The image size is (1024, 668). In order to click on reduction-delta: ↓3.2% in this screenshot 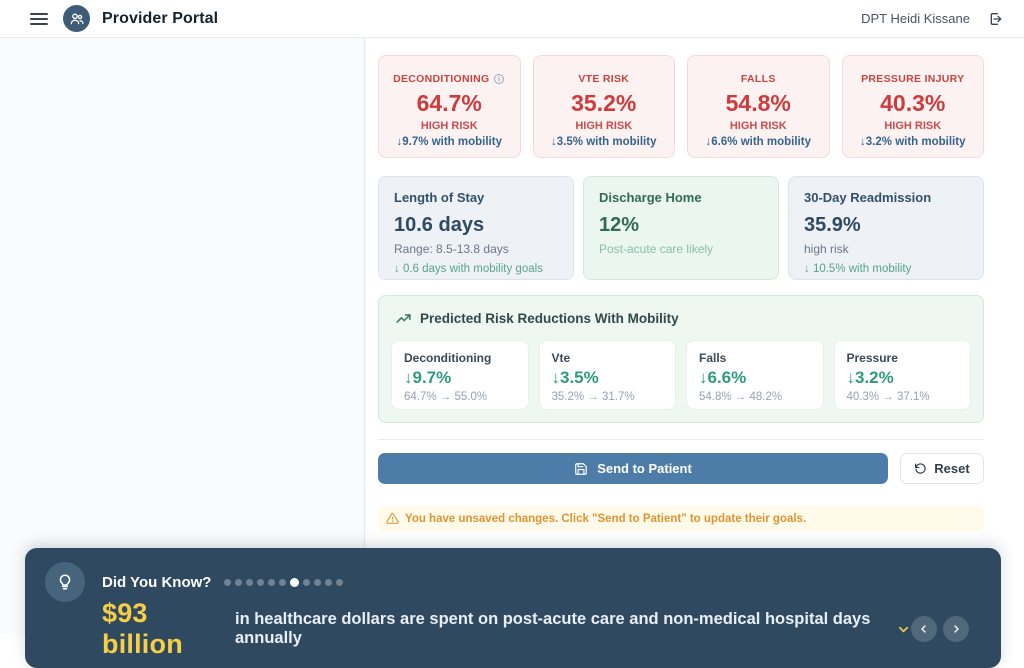, I will do `click(870, 377)`.